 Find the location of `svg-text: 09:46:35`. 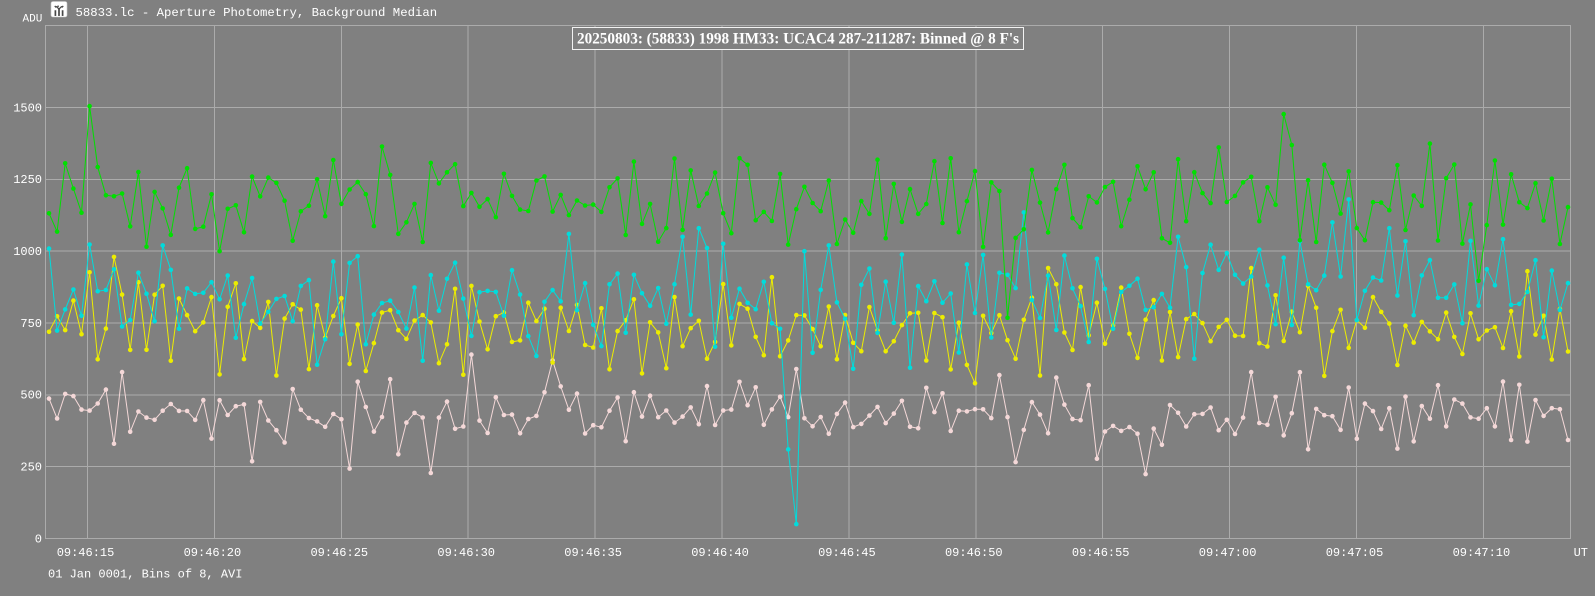

svg-text: 09:46:35 is located at coordinates (593, 553).